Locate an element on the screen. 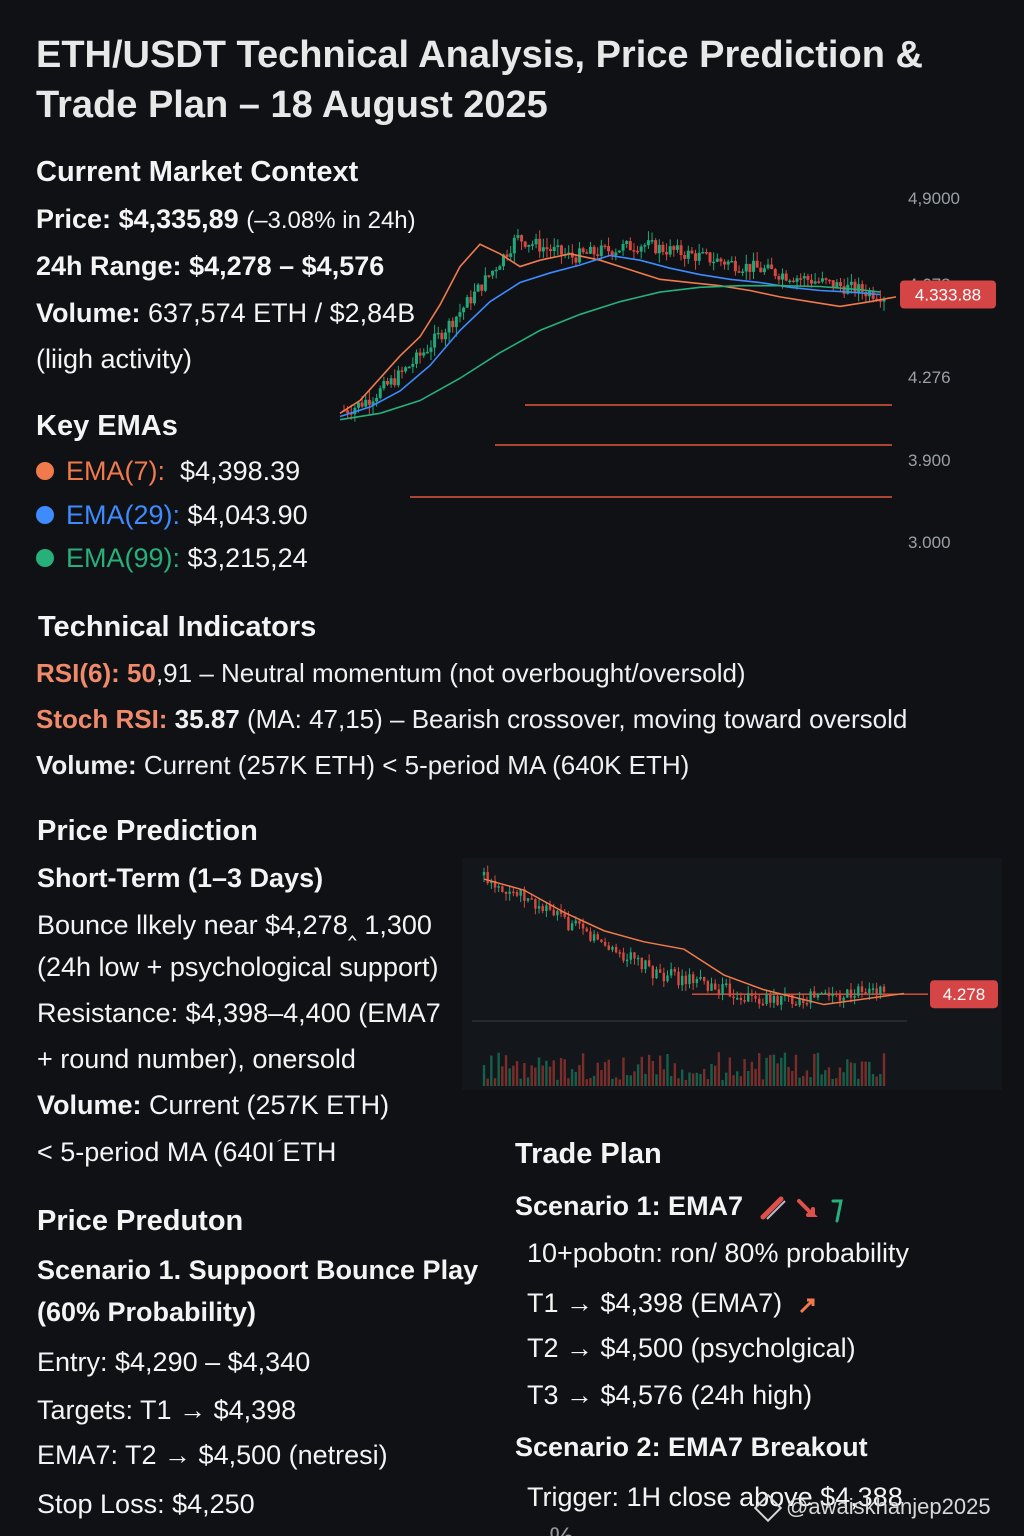  scenario-b: (60% Probability) is located at coordinates (147, 1312).